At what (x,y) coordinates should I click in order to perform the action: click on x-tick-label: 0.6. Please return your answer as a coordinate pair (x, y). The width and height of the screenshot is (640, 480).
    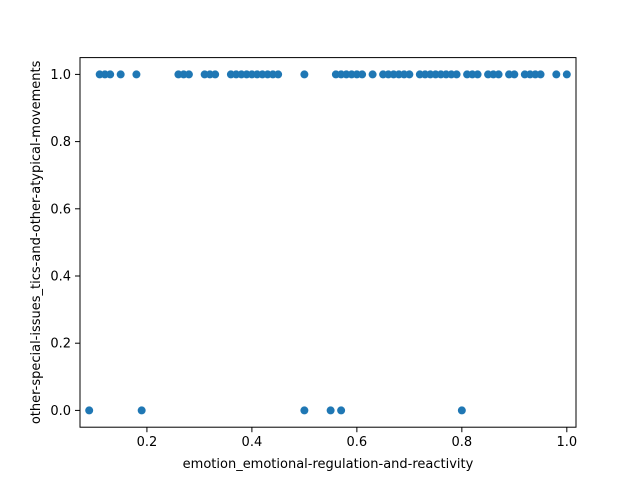
    Looking at the image, I should click on (357, 442).